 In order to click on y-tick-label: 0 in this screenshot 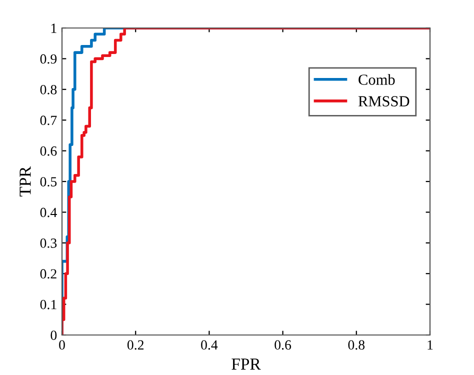, I will do `click(53, 335)`.